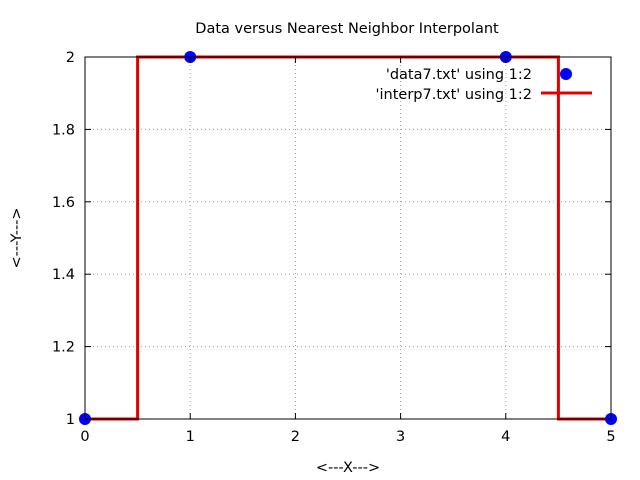  Describe the element at coordinates (459, 75) in the screenshot. I see `legend-label-data: 'data7.txt' using 1:2` at that location.